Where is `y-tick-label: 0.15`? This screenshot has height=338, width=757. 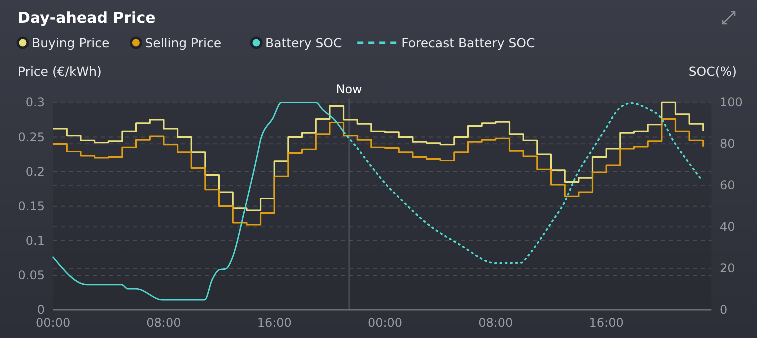 y-tick-label: 0.15 is located at coordinates (31, 206).